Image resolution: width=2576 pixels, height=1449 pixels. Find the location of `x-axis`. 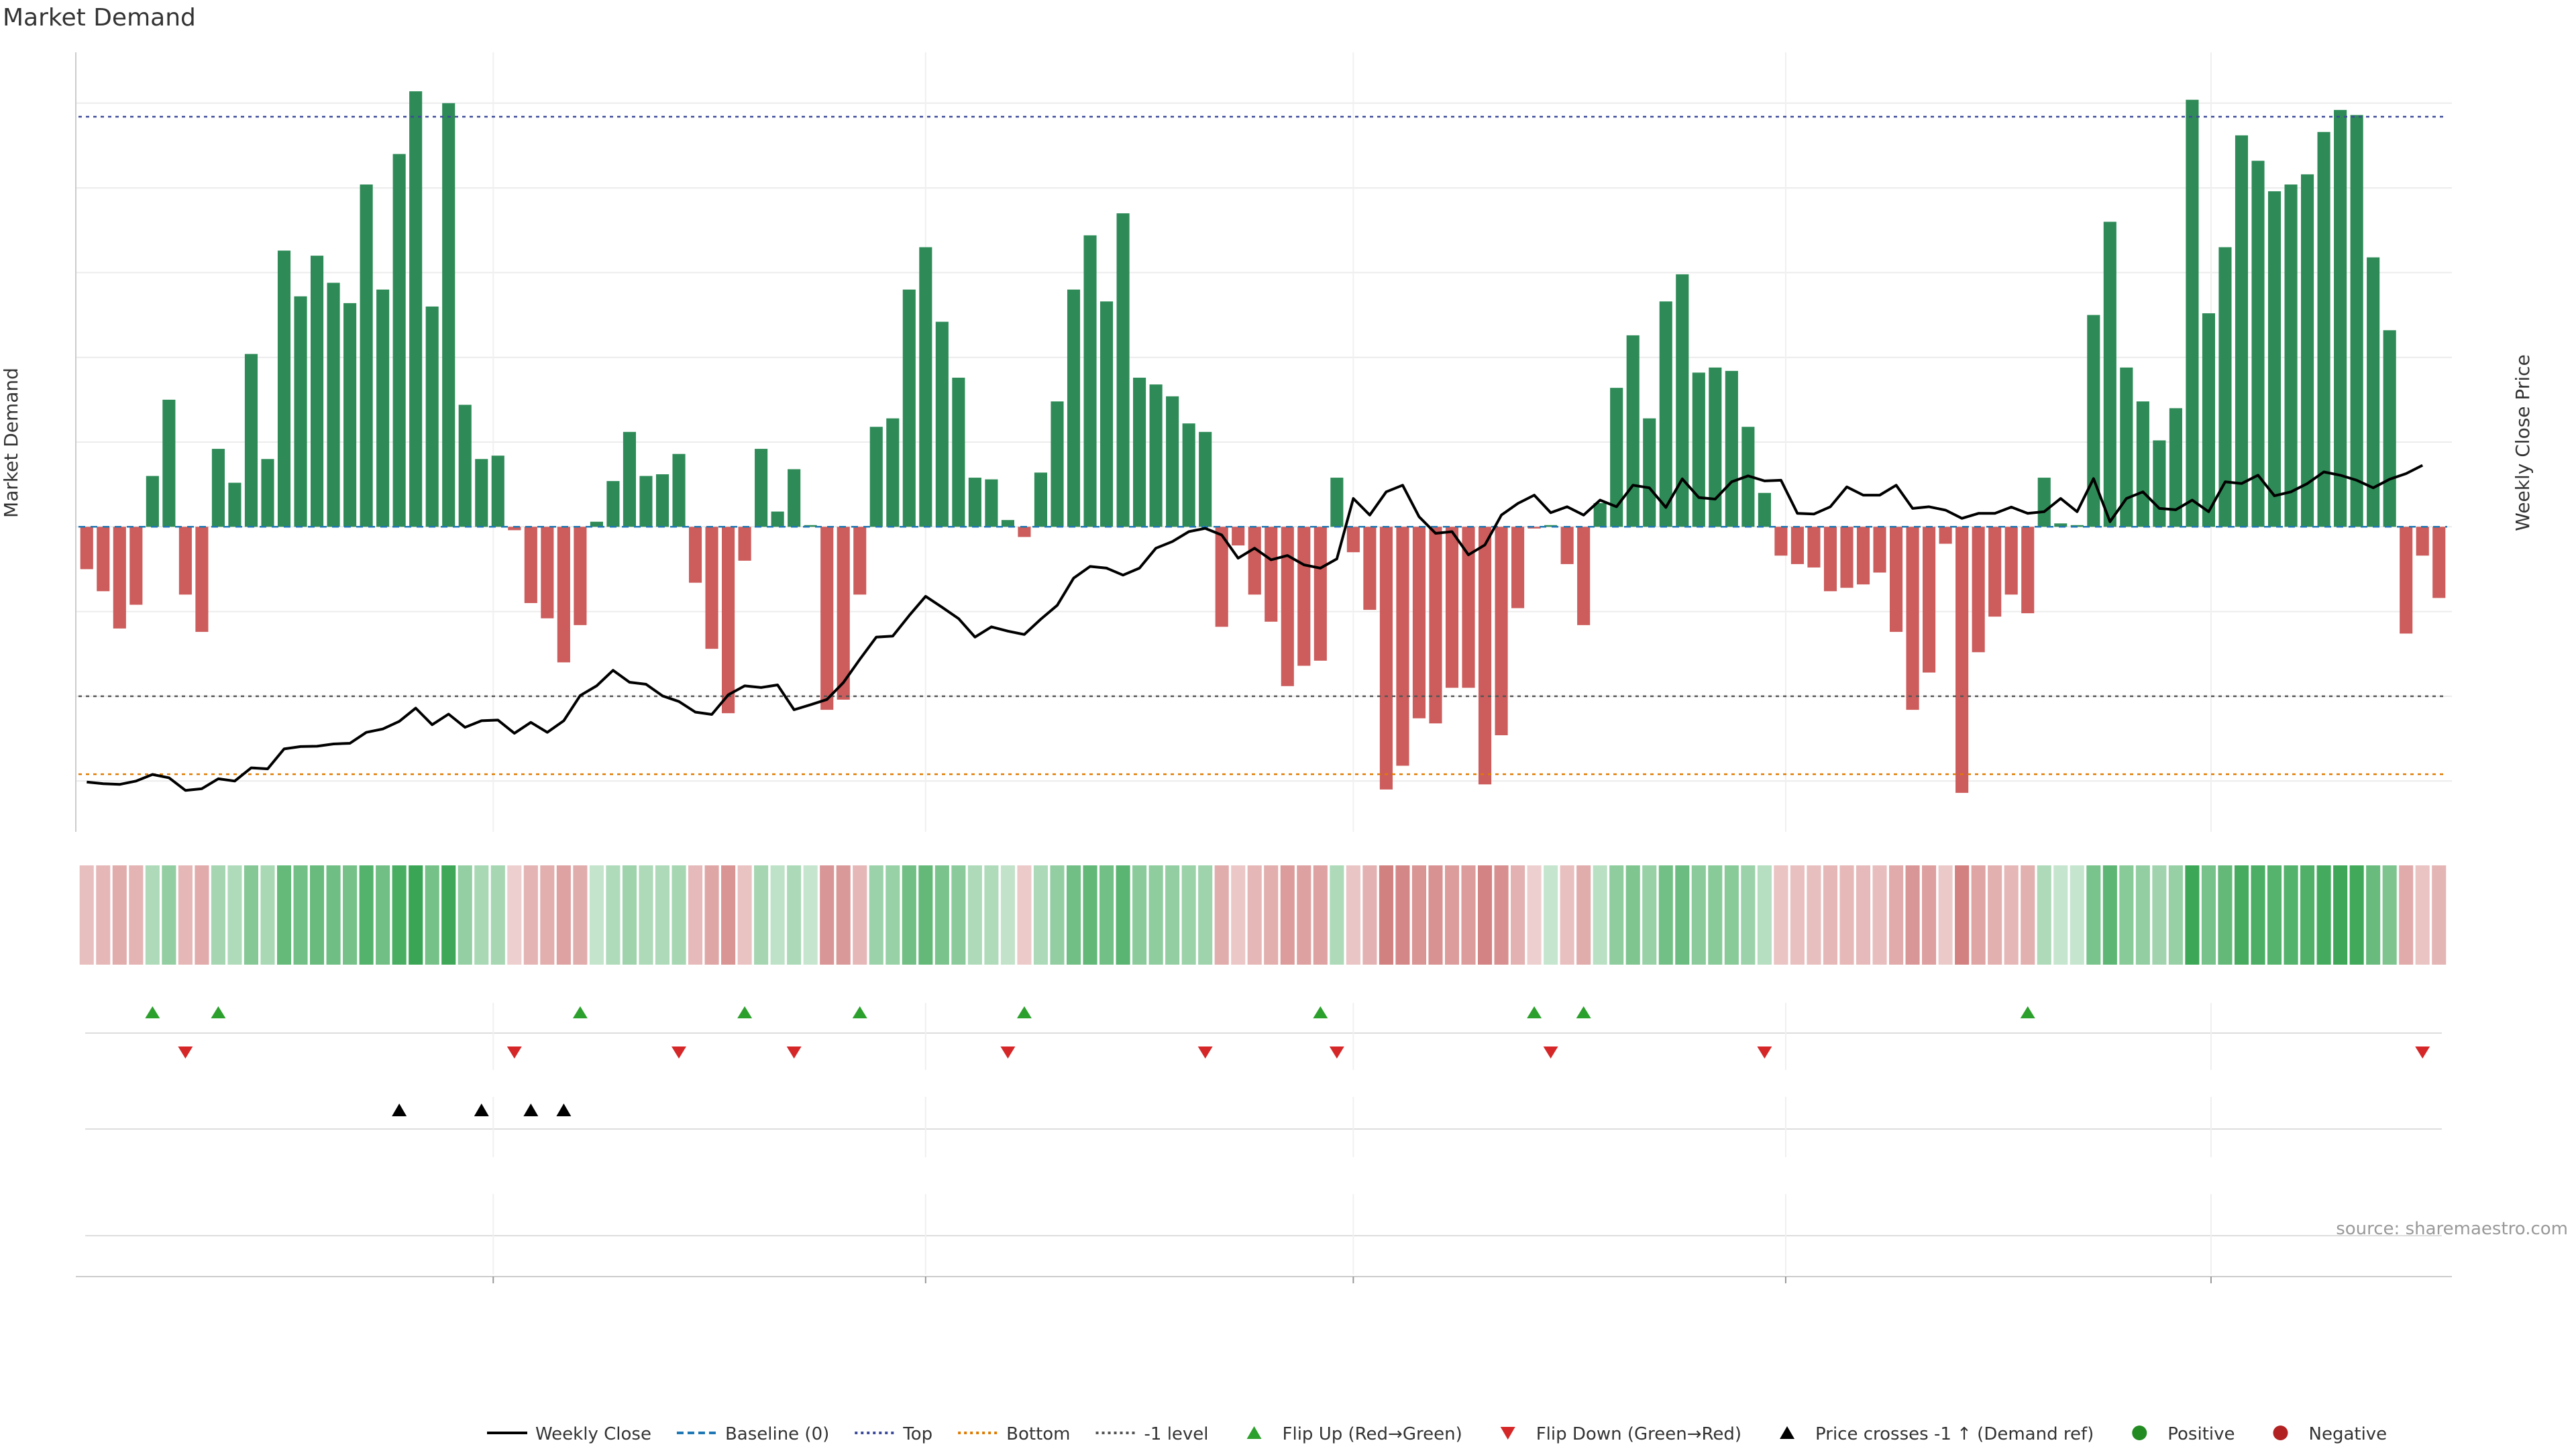

x-axis is located at coordinates (1264, 1279).